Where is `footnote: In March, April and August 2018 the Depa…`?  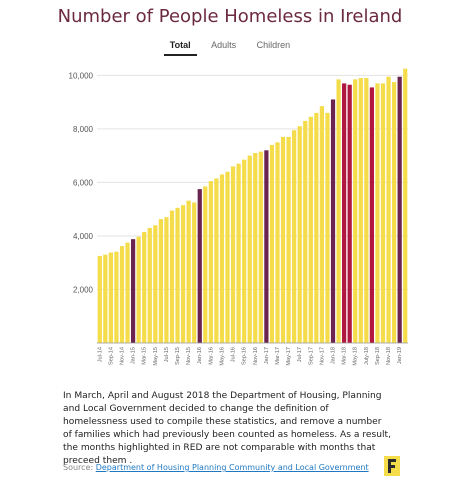
footnote: In March, April and August 2018 the Depa… is located at coordinates (227, 428).